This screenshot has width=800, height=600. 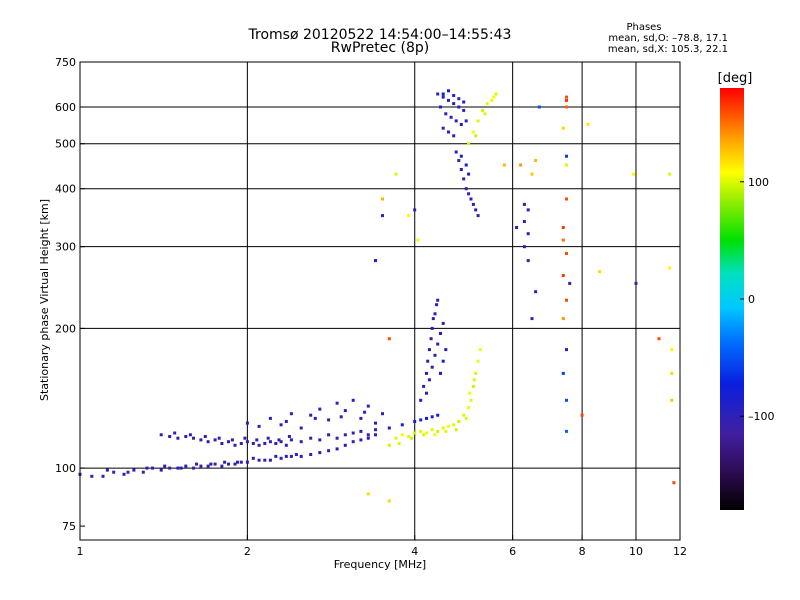 I want to click on colorbar-ticks: 100 0 –100, so click(x=757, y=299).